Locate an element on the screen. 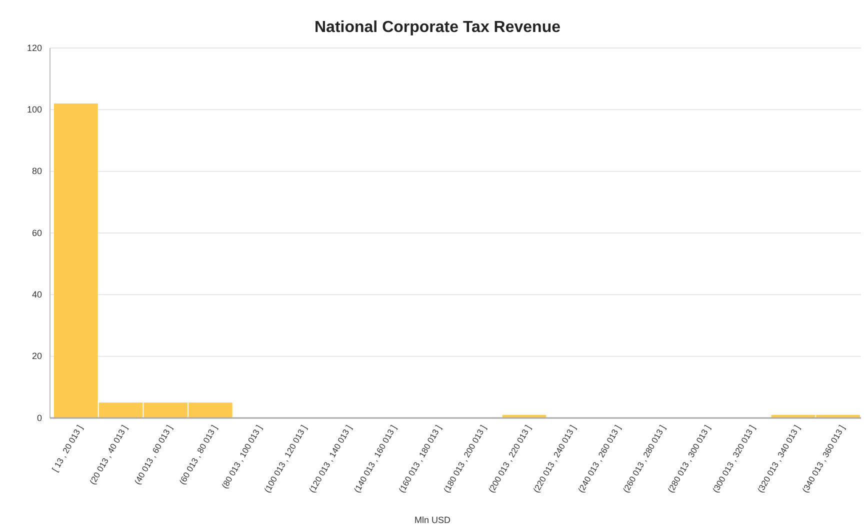 Image resolution: width=867 pixels, height=529 pixels. y-tick-label: 60 is located at coordinates (37, 233).